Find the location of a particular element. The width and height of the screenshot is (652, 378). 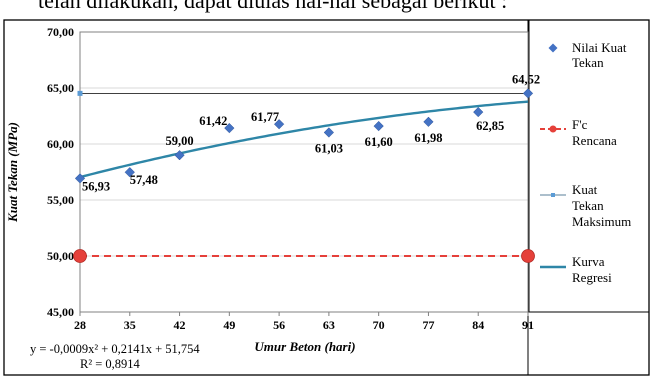

y-tick-label: 55,00 is located at coordinates (60, 200).